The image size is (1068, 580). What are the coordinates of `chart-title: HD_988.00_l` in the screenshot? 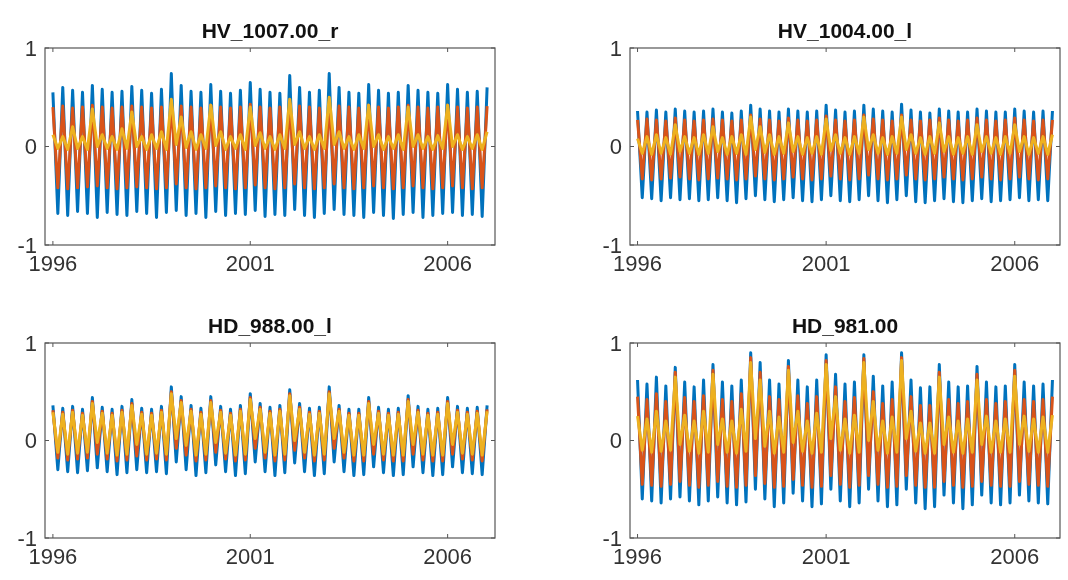 It's located at (270, 325).